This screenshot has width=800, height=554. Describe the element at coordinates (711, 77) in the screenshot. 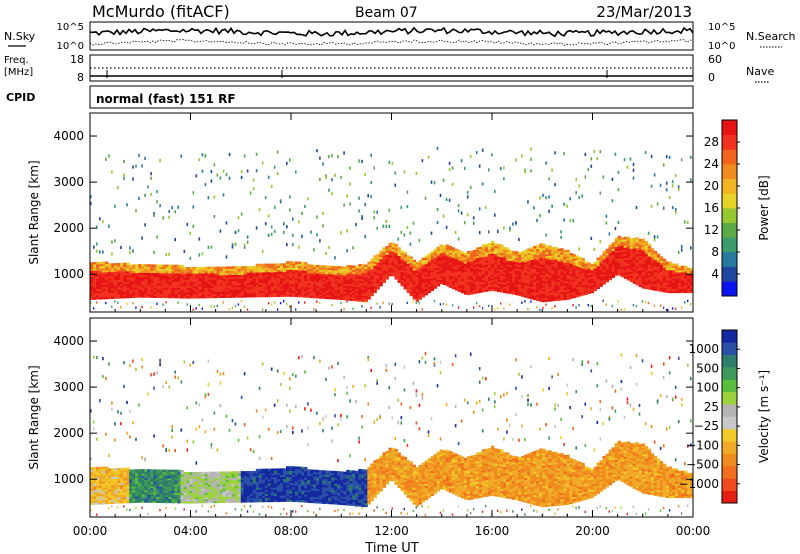

I see `freq-right-tick-bottom: 0` at that location.